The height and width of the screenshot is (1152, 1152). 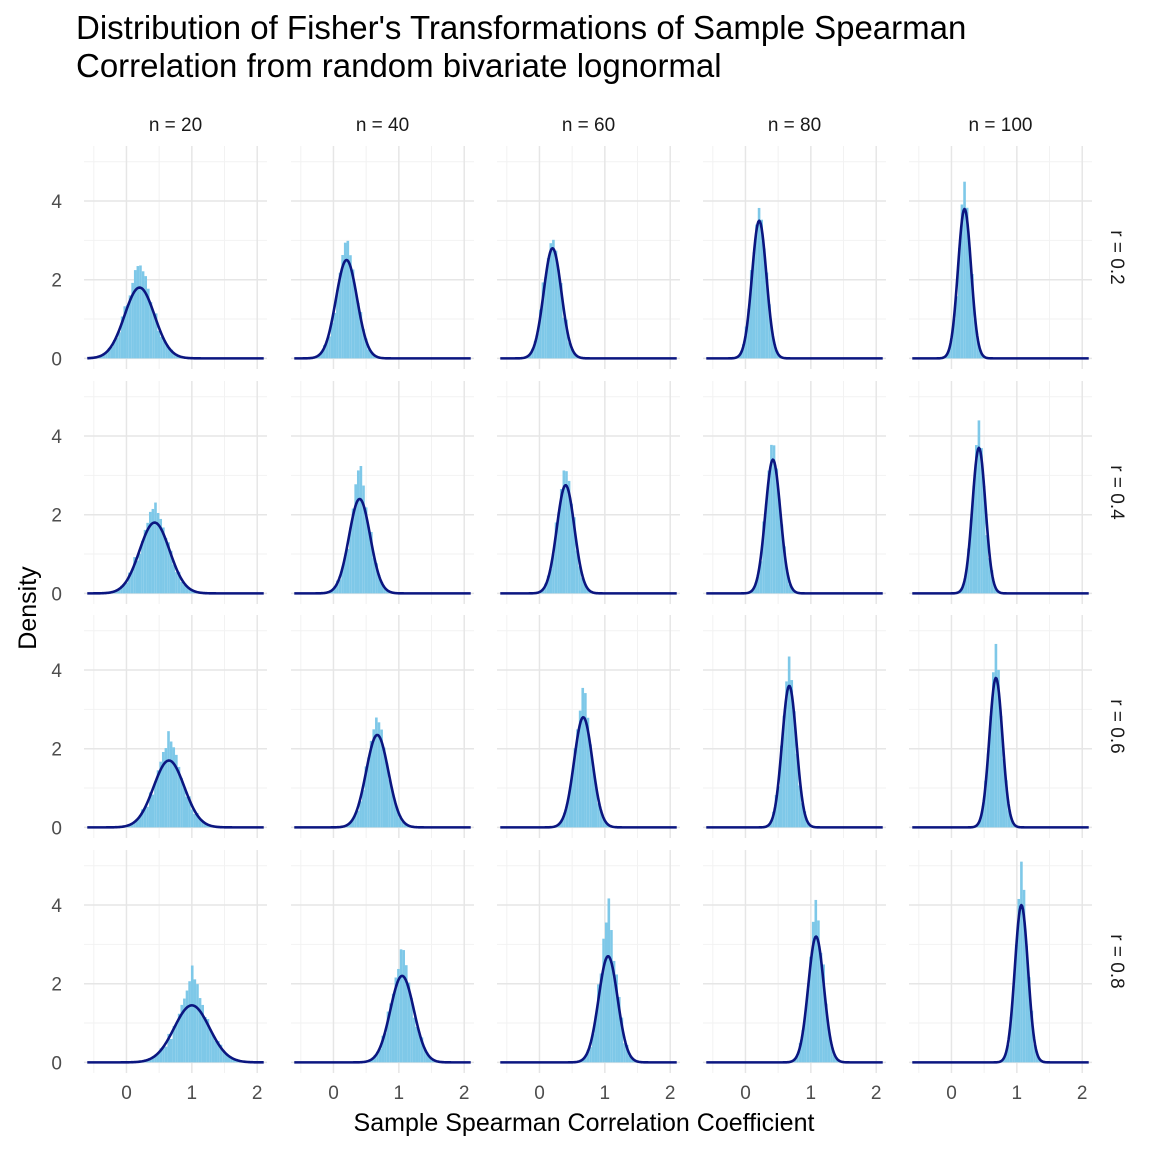 What do you see at coordinates (1000, 961) in the screenshot?
I see `facet-panel-r3-c4` at bounding box center [1000, 961].